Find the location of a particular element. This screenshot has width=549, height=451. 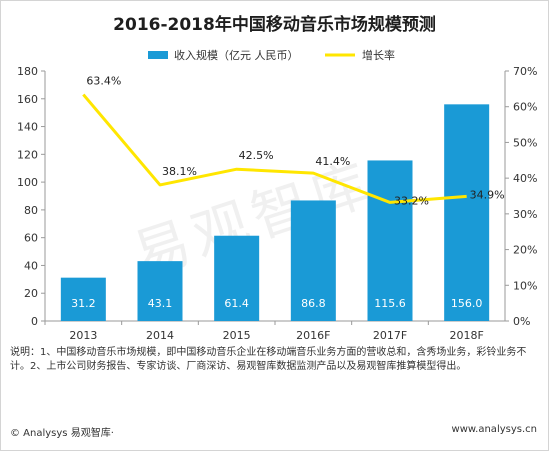

x-tick-label: 2014 is located at coordinates (160, 335).